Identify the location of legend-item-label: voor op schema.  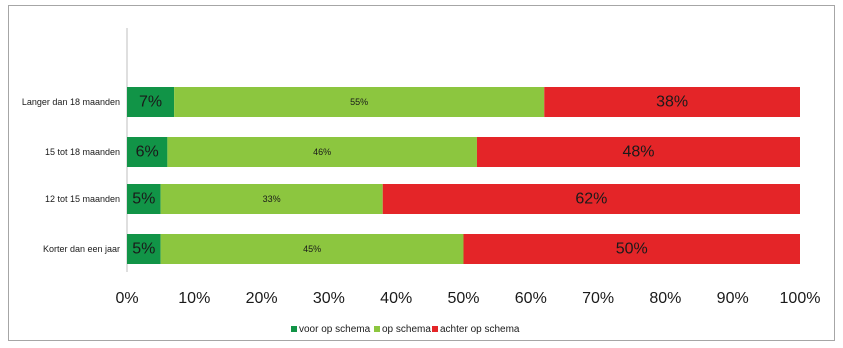
(335, 329).